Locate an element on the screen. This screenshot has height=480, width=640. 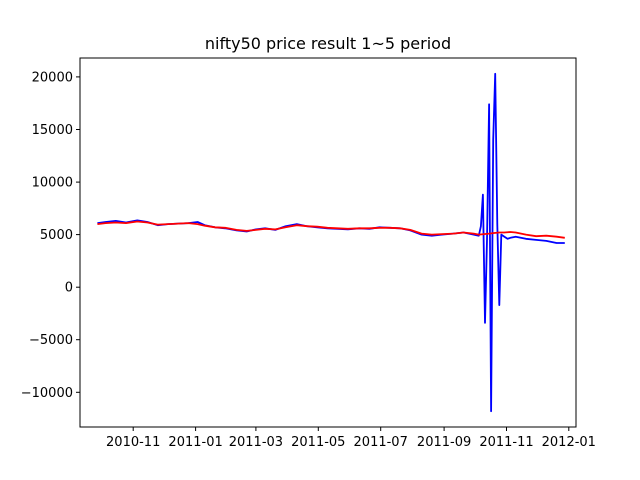
x-tick-label: 2011-01 is located at coordinates (195, 442).